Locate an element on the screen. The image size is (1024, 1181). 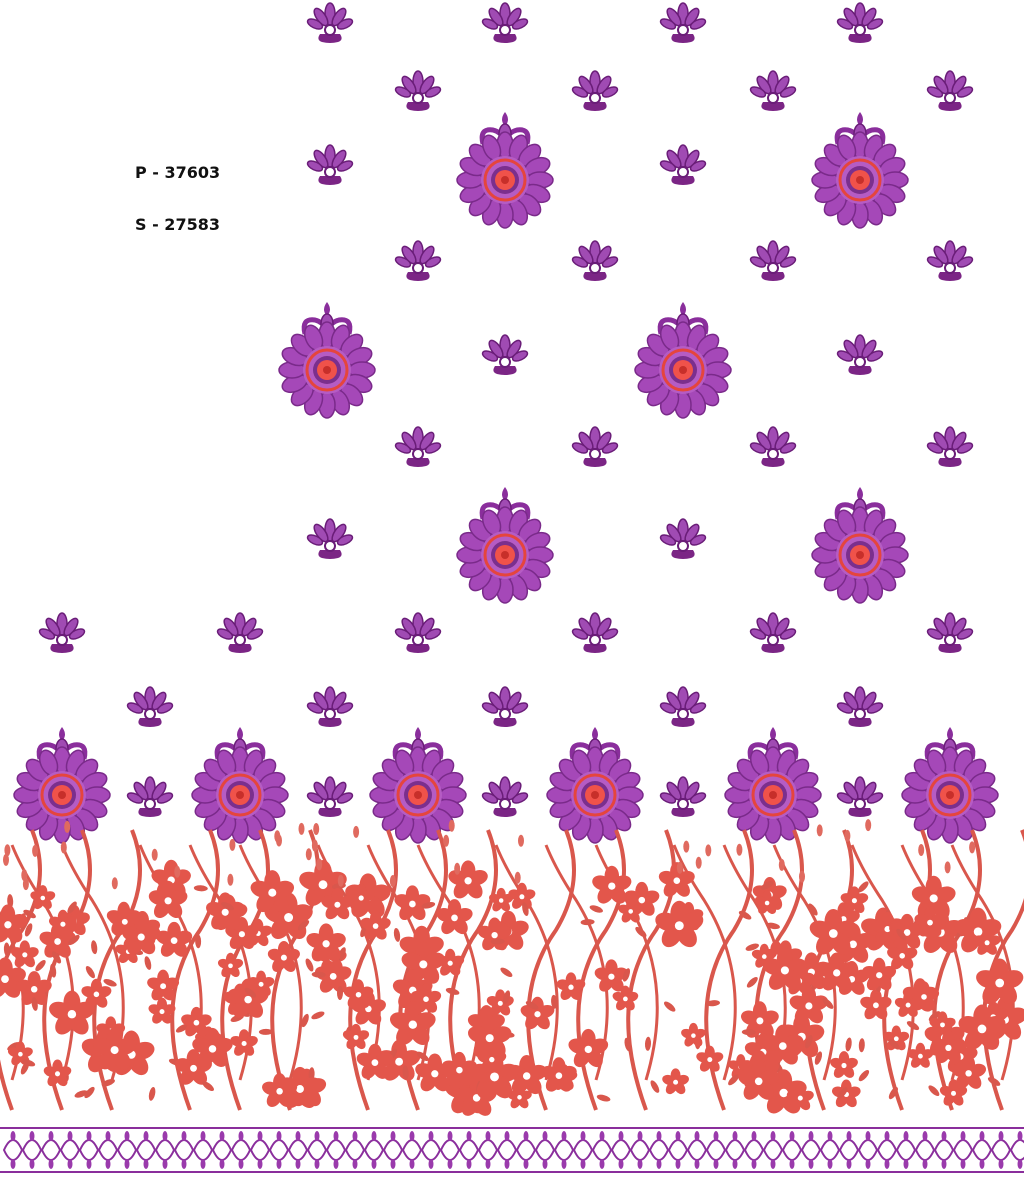
p-code: P - 37603 is located at coordinates (177, 172).